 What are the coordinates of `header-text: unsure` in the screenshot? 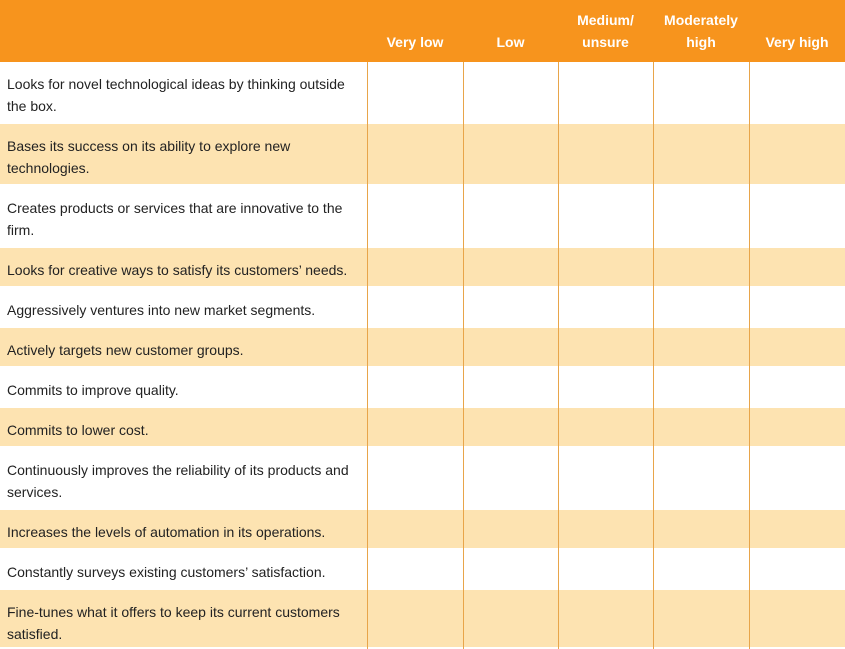 It's located at (605, 42).